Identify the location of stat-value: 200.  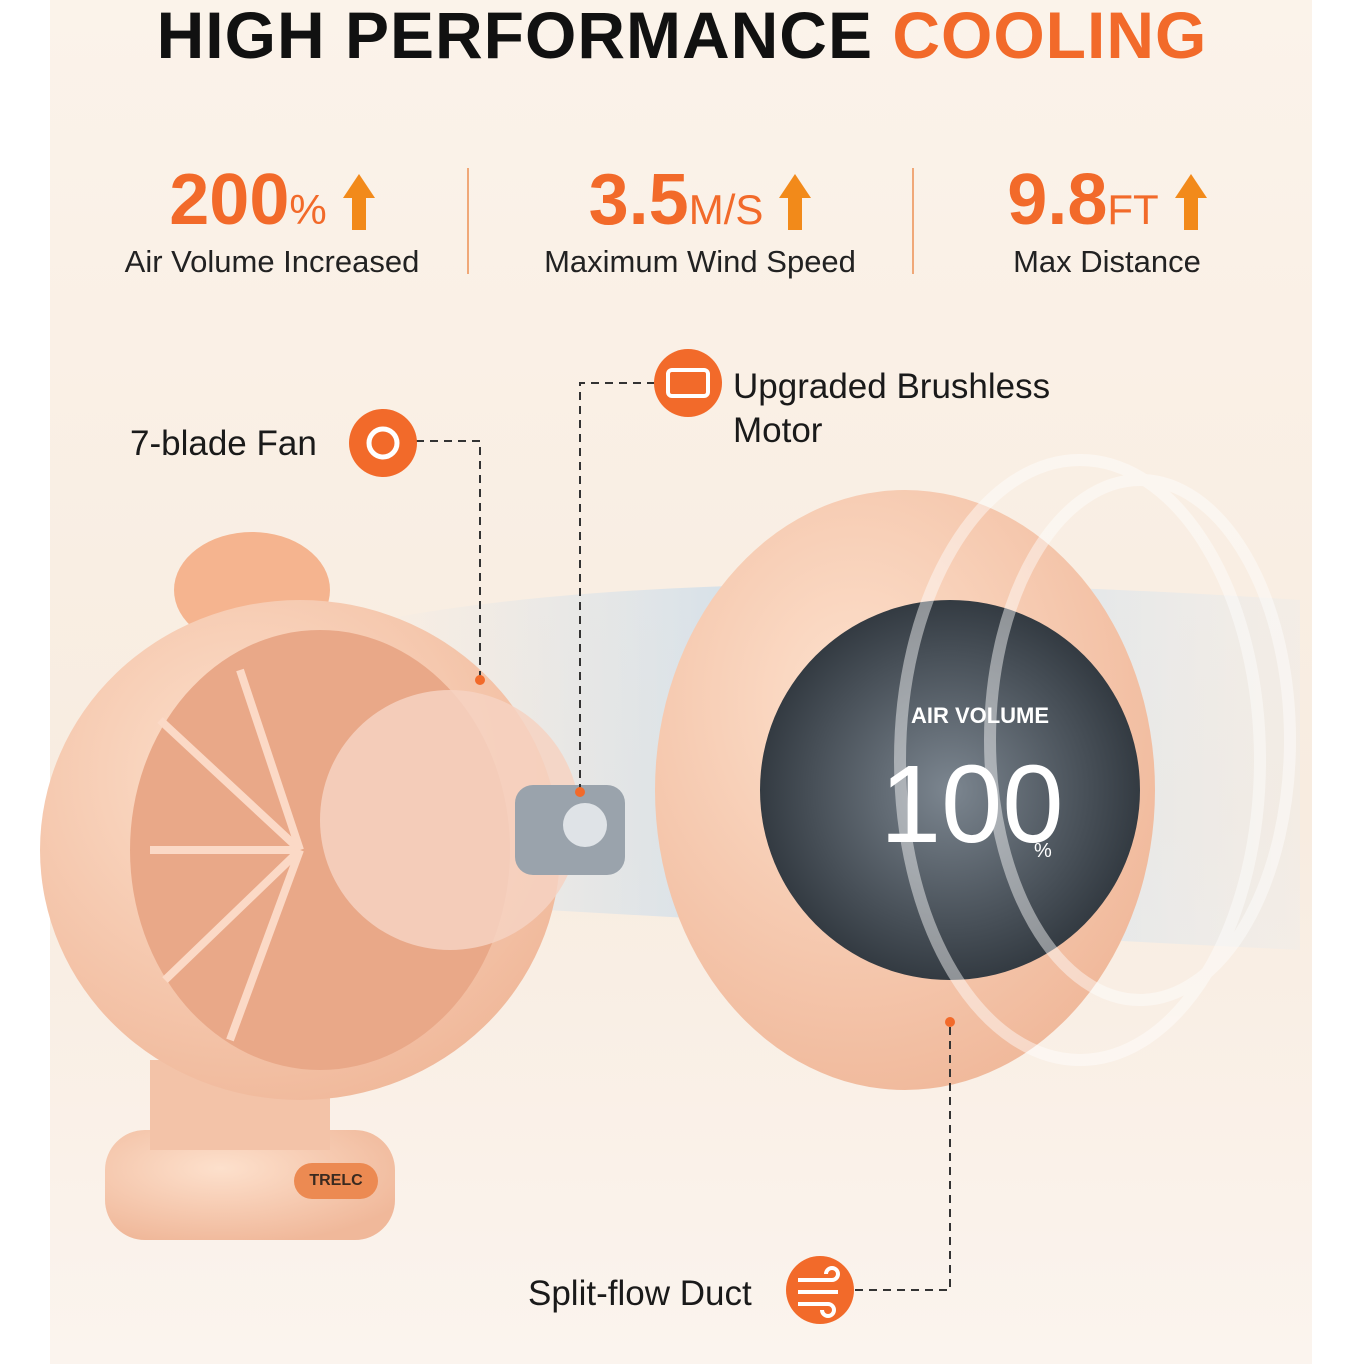
(229, 200).